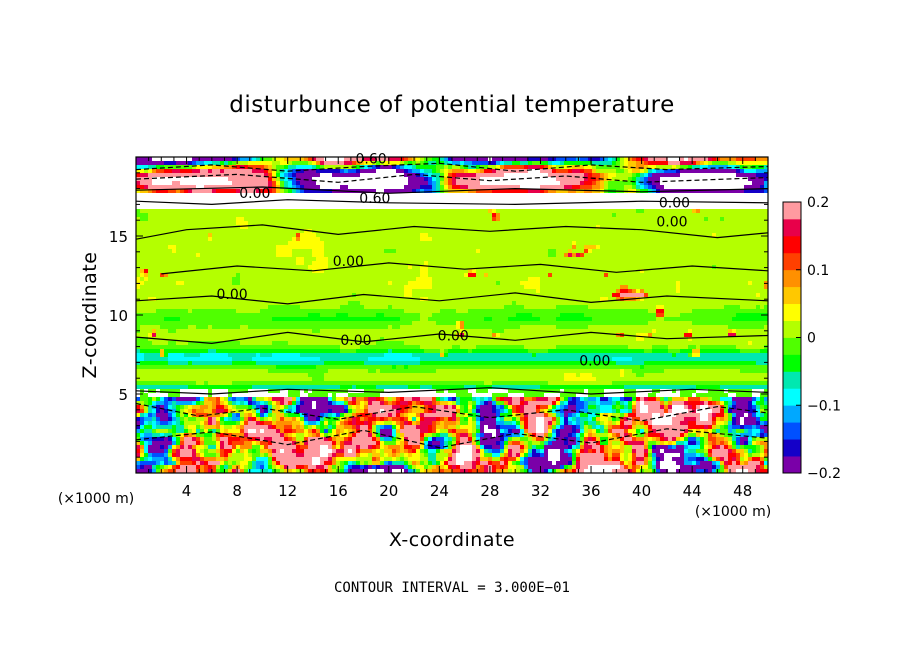 The height and width of the screenshot is (654, 904). What do you see at coordinates (792, 431) in the screenshot?
I see `colorbar-swatch` at bounding box center [792, 431].